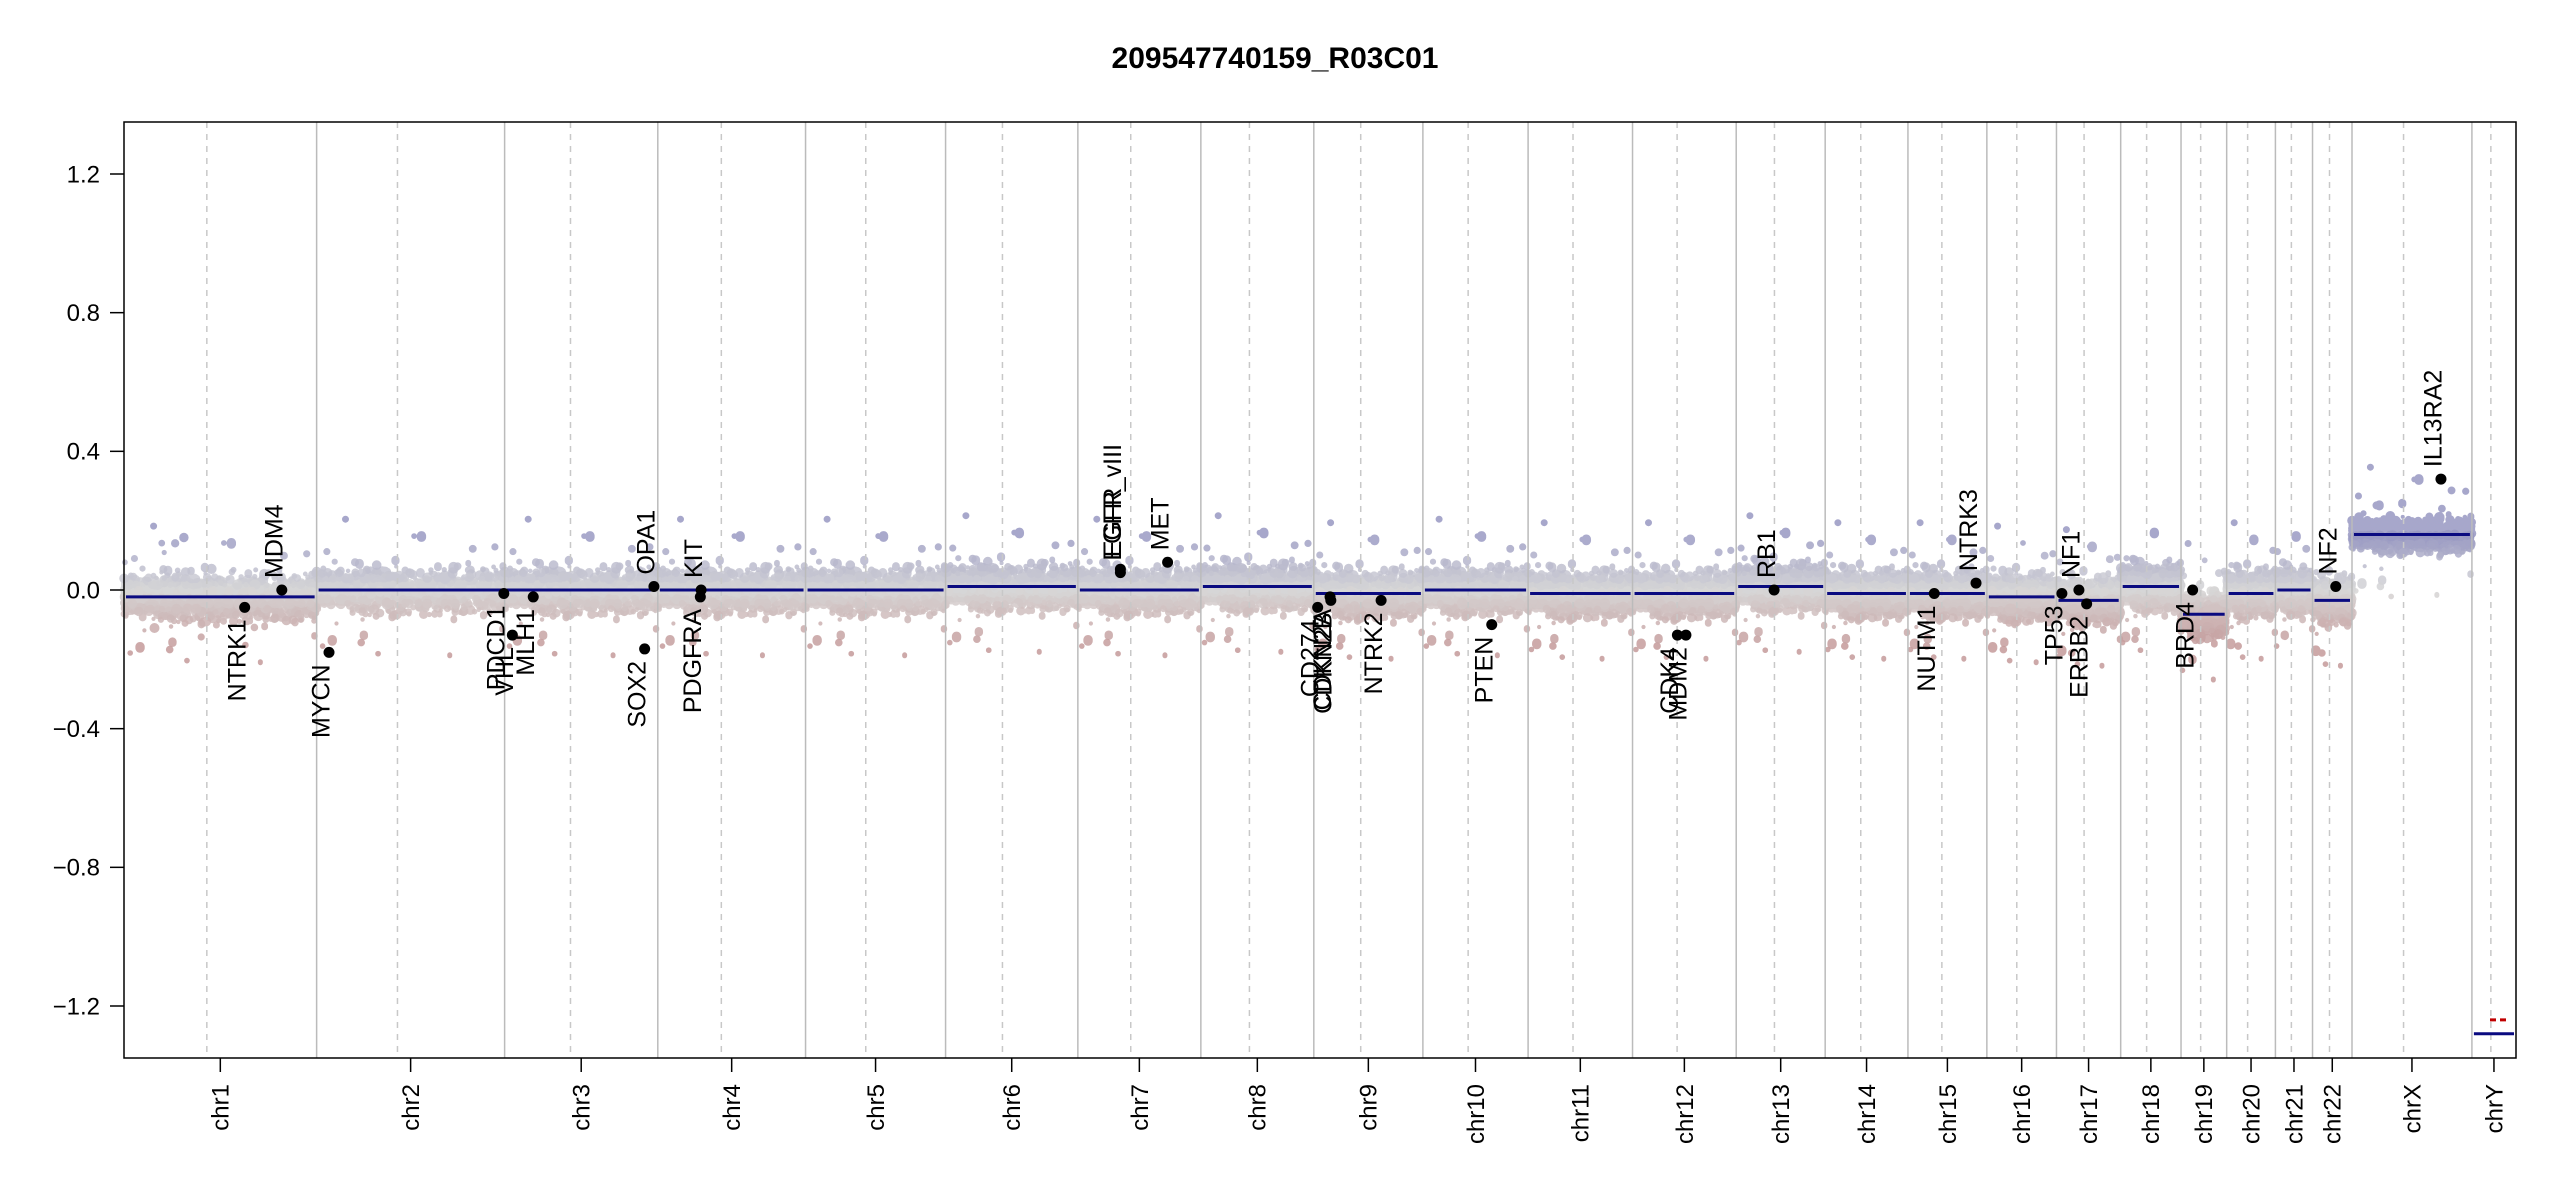  I want to click on gene-label-cdkn2b: CDKN2B, so click(1324, 662).